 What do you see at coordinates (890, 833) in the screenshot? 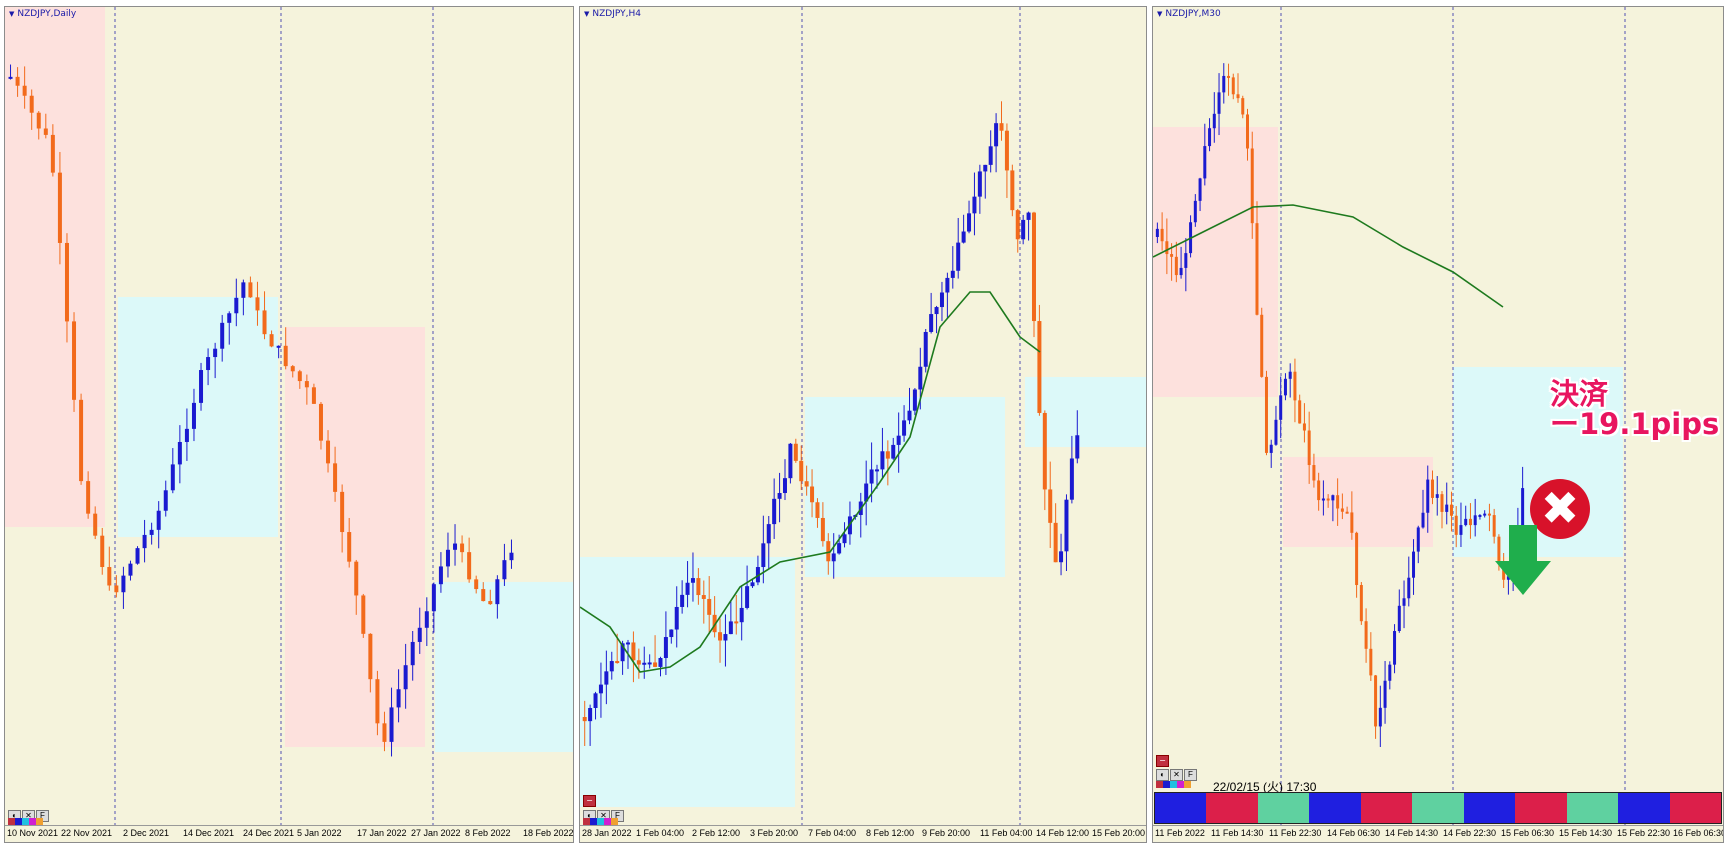
I see `time-axis-label: 8 Feb 12:00` at bounding box center [890, 833].